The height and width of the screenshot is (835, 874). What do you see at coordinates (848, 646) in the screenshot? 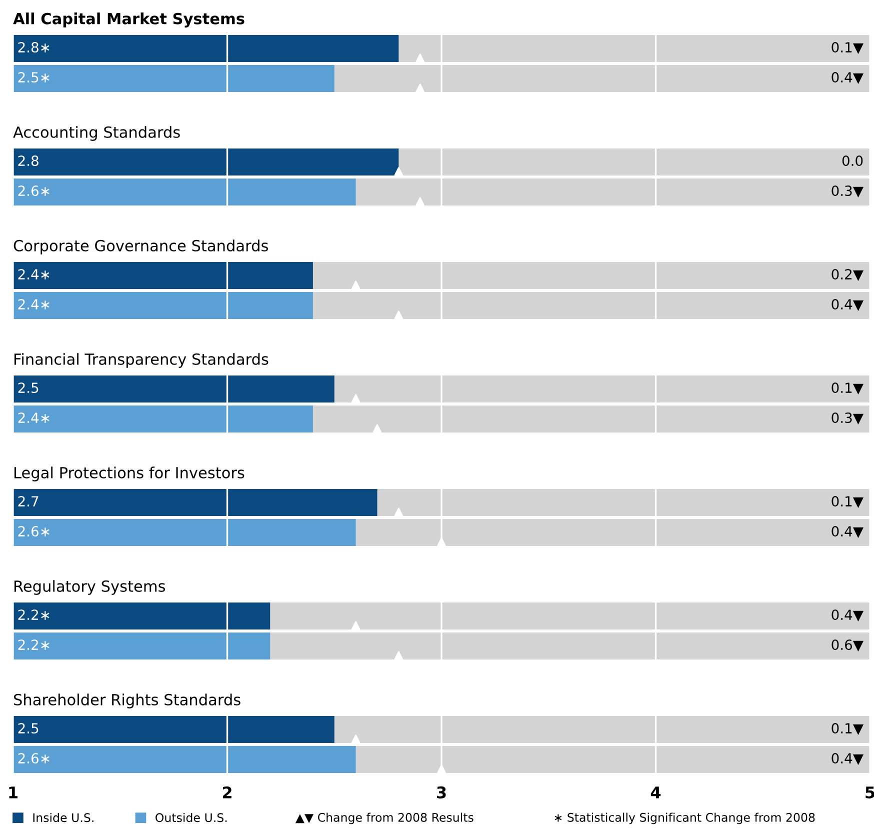
I see `annotation: 0.6▼` at bounding box center [848, 646].